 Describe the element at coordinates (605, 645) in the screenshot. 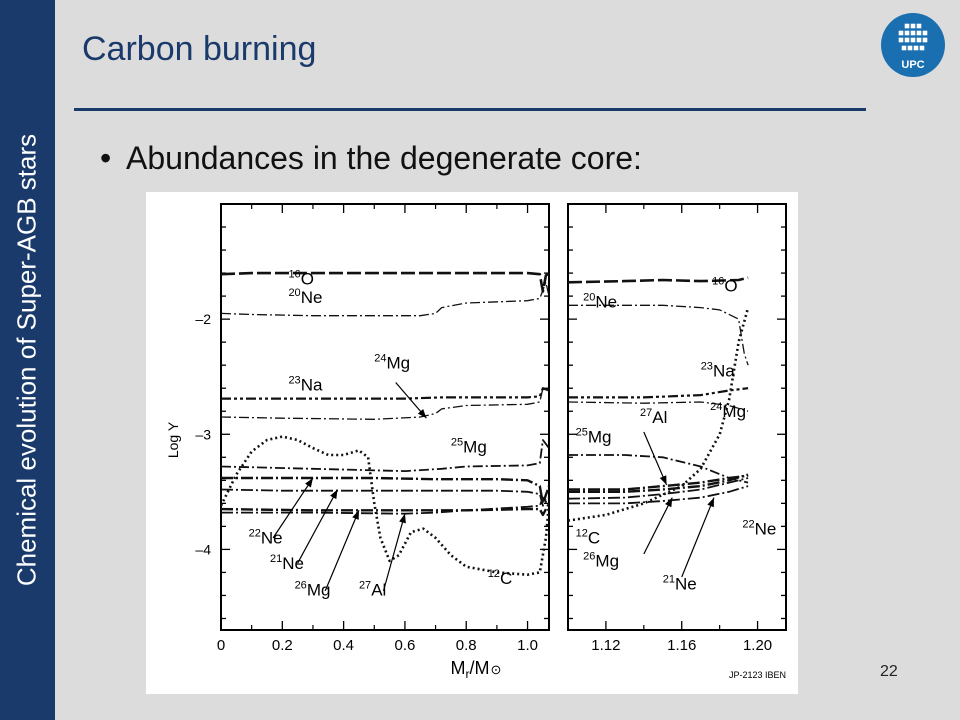

I see `x-tick-label: 1.12` at that location.